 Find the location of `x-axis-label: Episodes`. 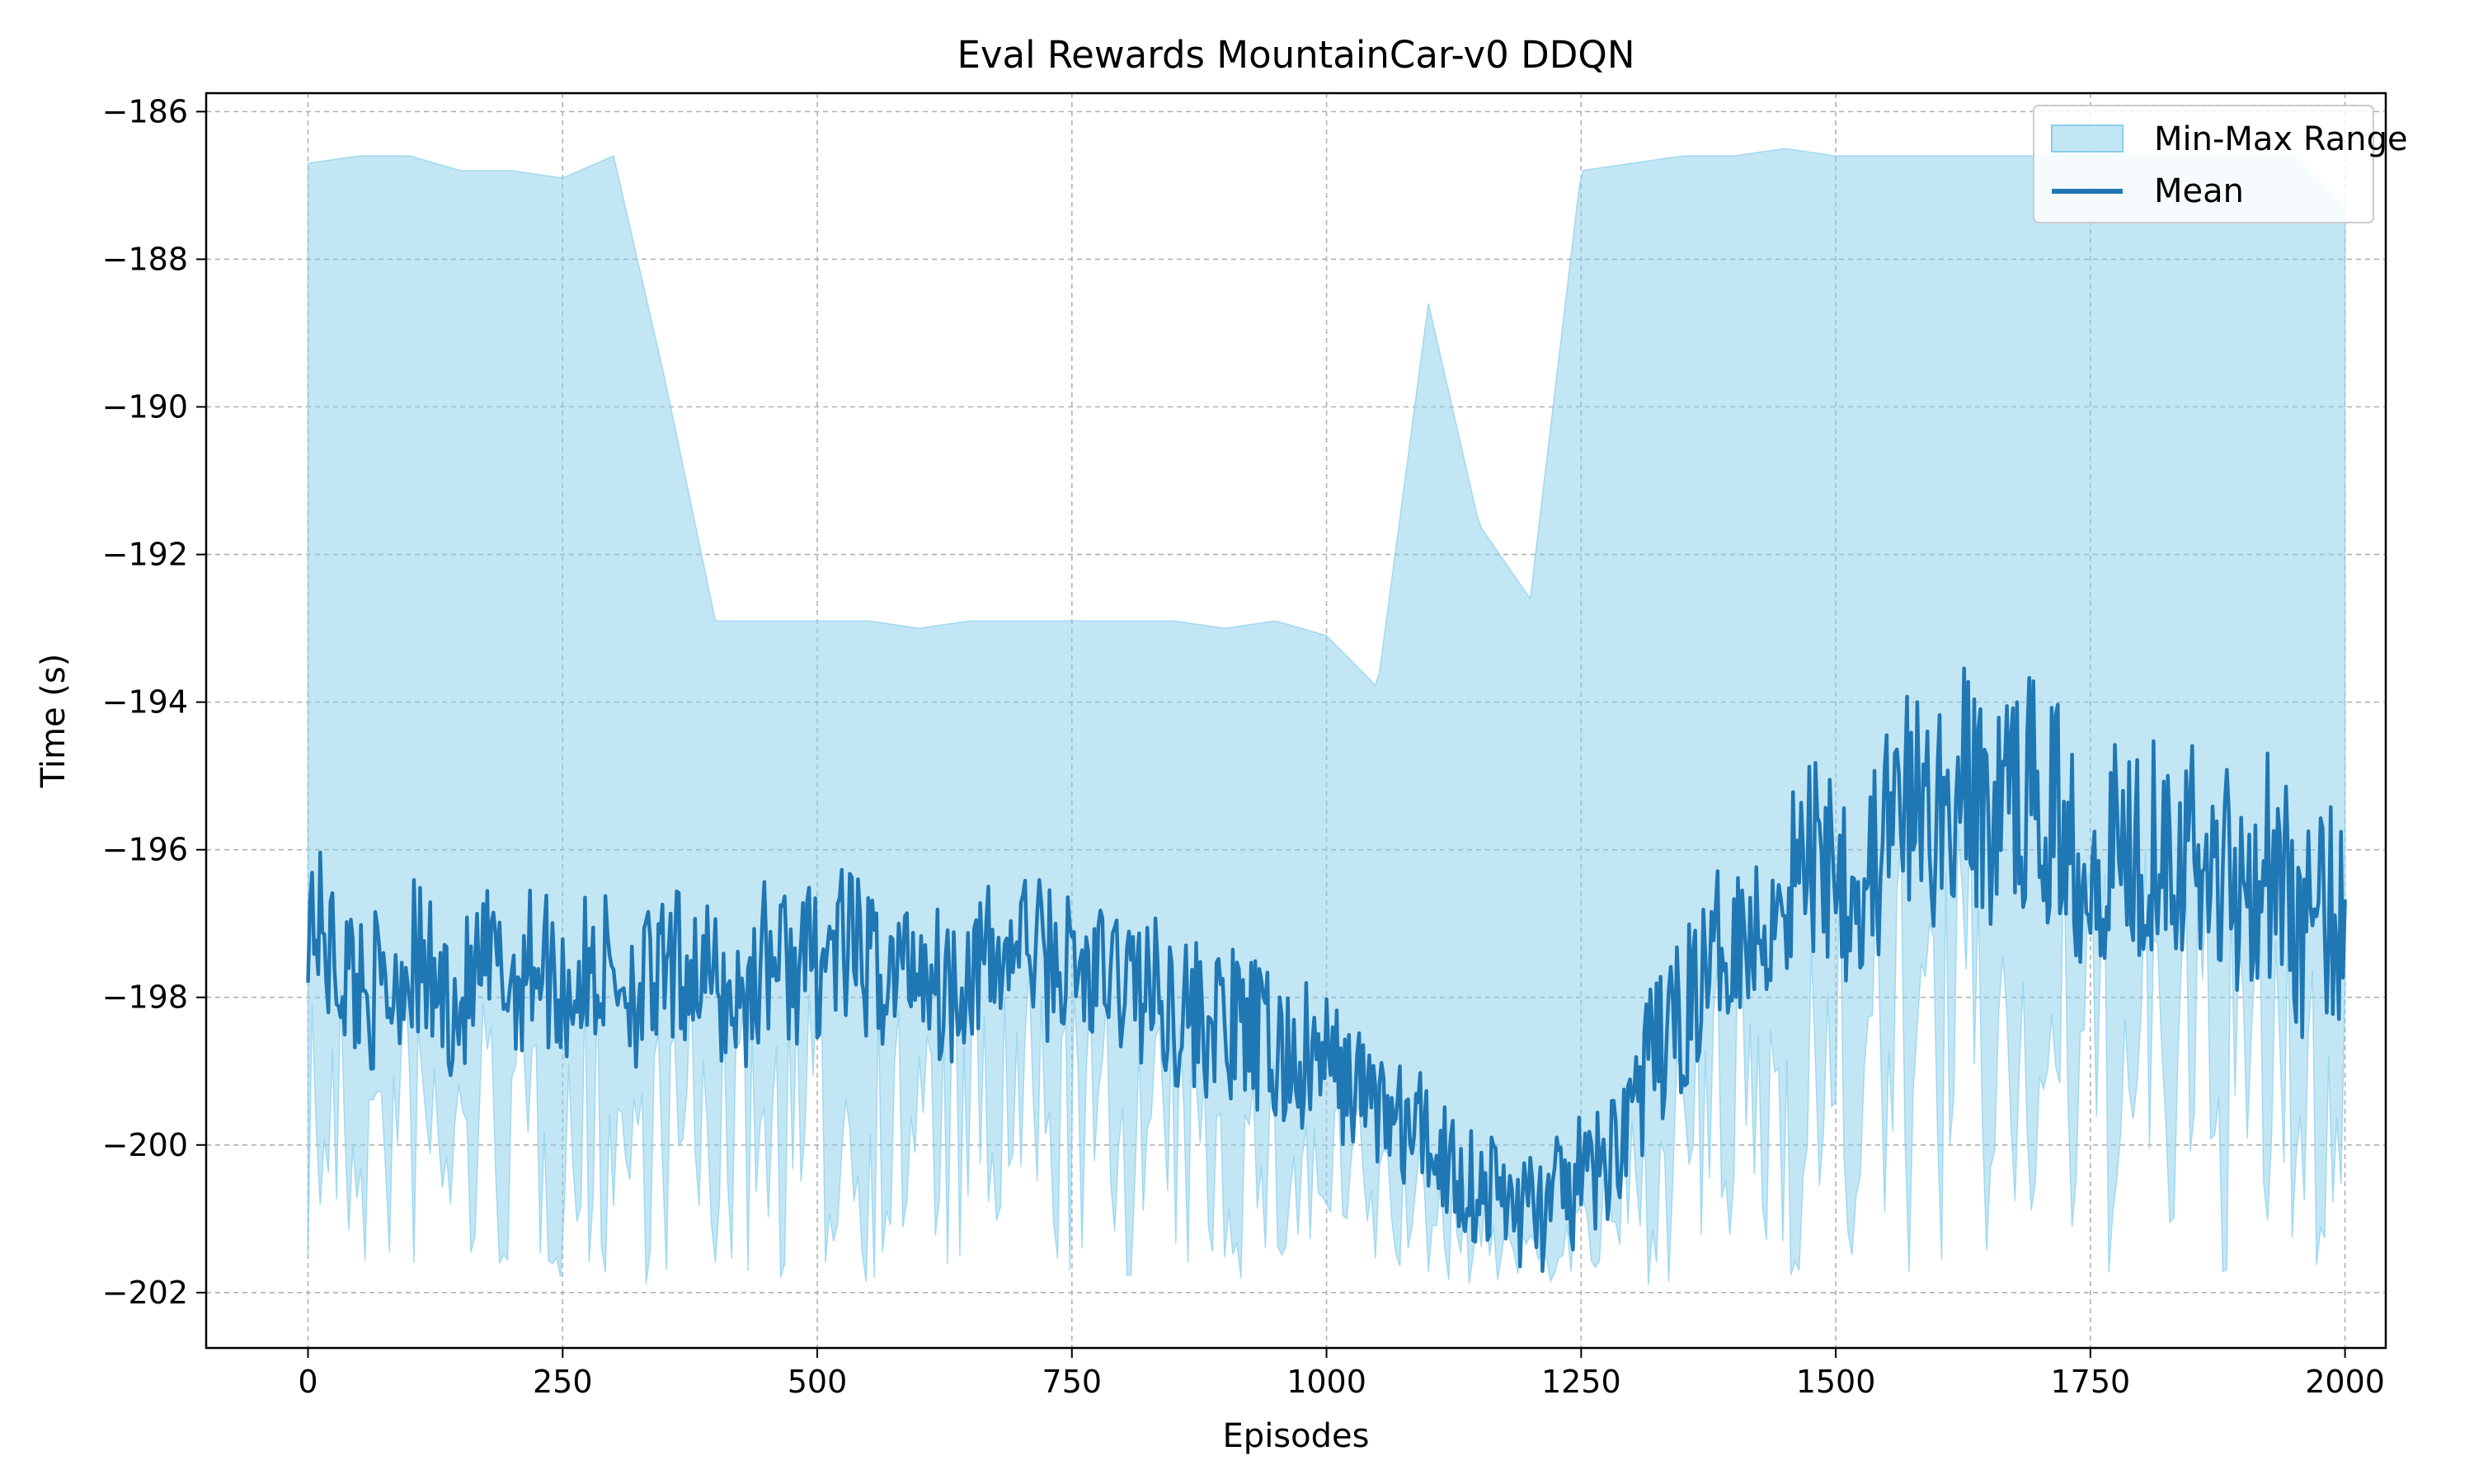

x-axis-label: Episodes is located at coordinates (1296, 1436).